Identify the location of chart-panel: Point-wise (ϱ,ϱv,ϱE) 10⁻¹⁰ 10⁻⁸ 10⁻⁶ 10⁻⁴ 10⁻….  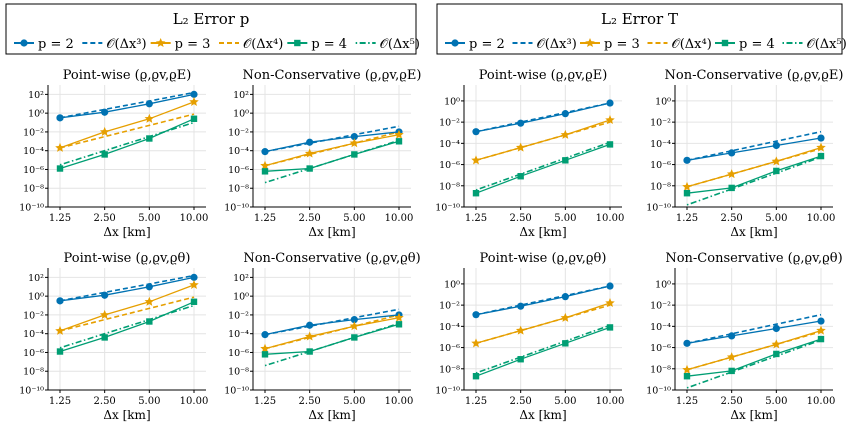
(113, 153).